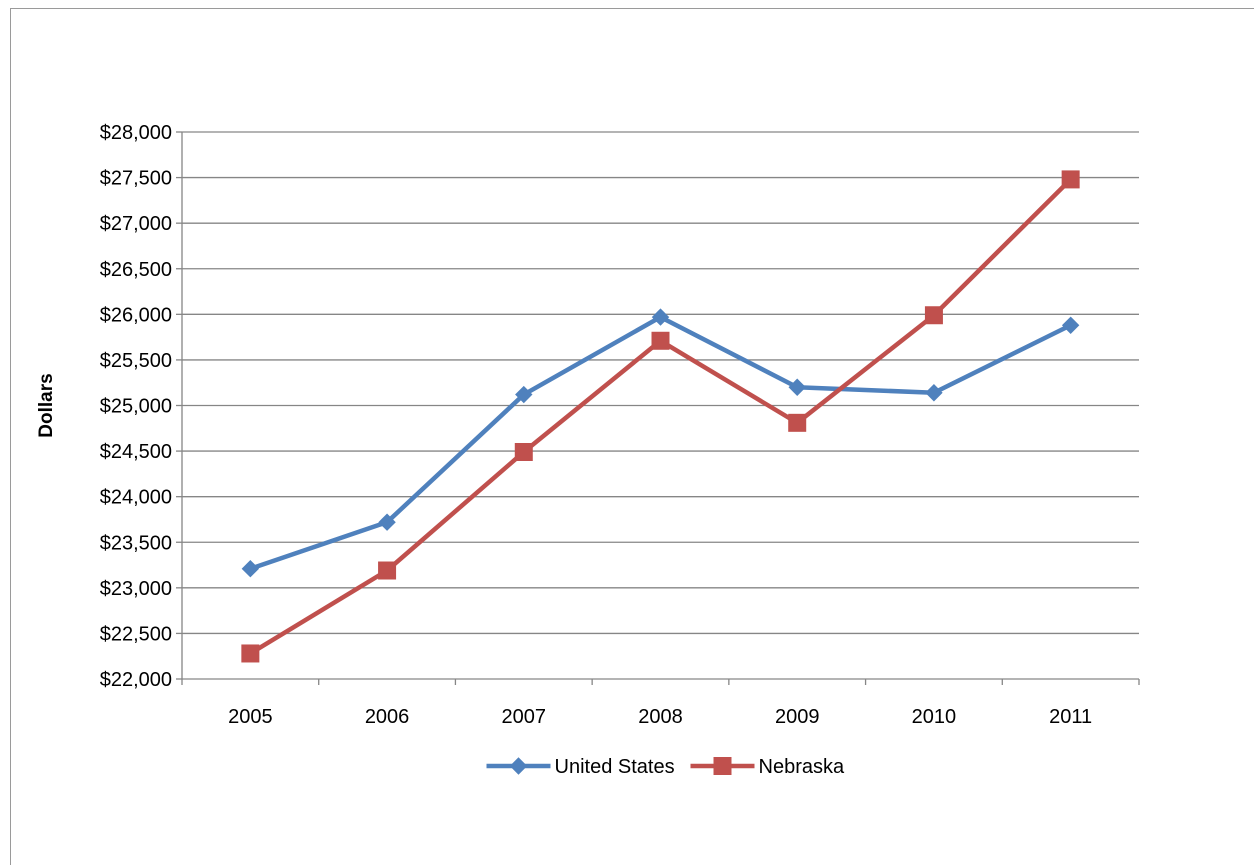 The height and width of the screenshot is (865, 1254). Describe the element at coordinates (136, 498) in the screenshot. I see `y-tick-label: $24,000` at that location.